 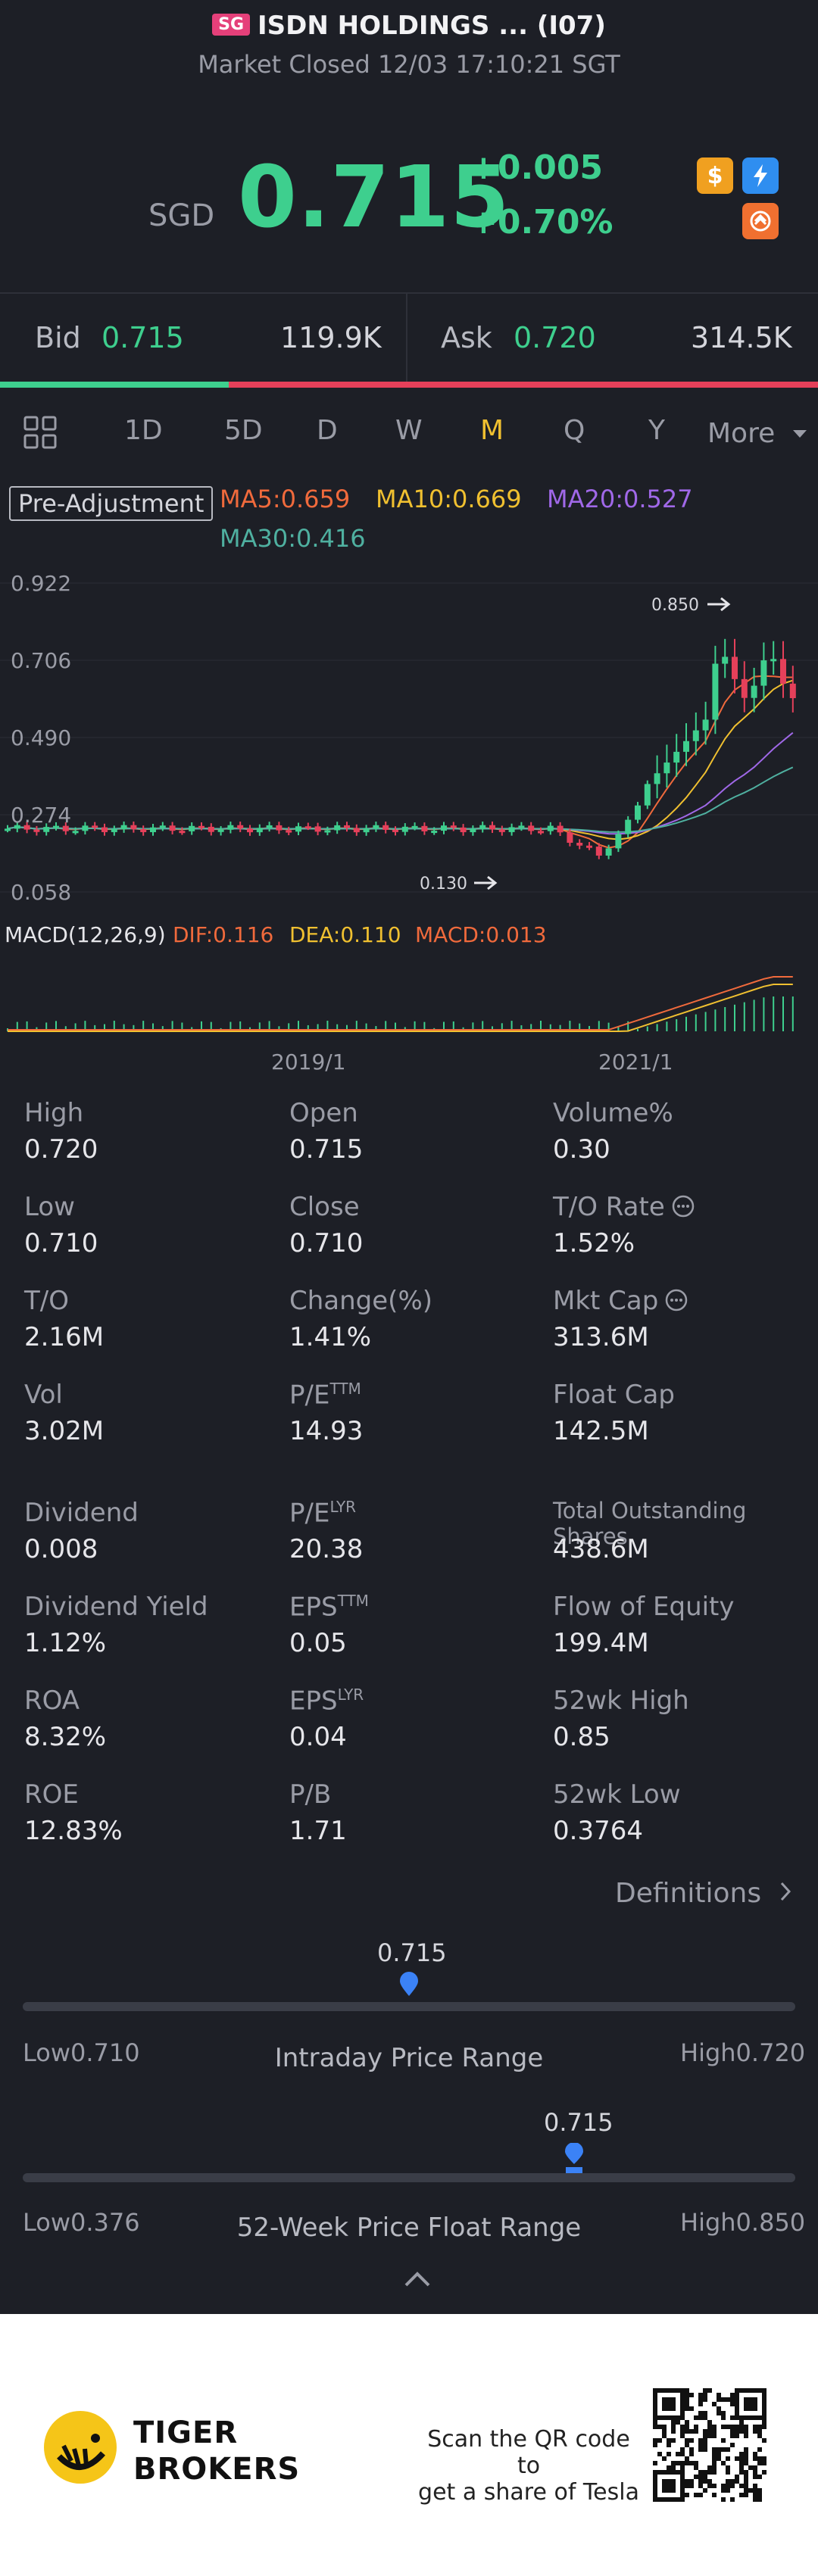 I want to click on stat-value: 0.3764, so click(x=598, y=1831).